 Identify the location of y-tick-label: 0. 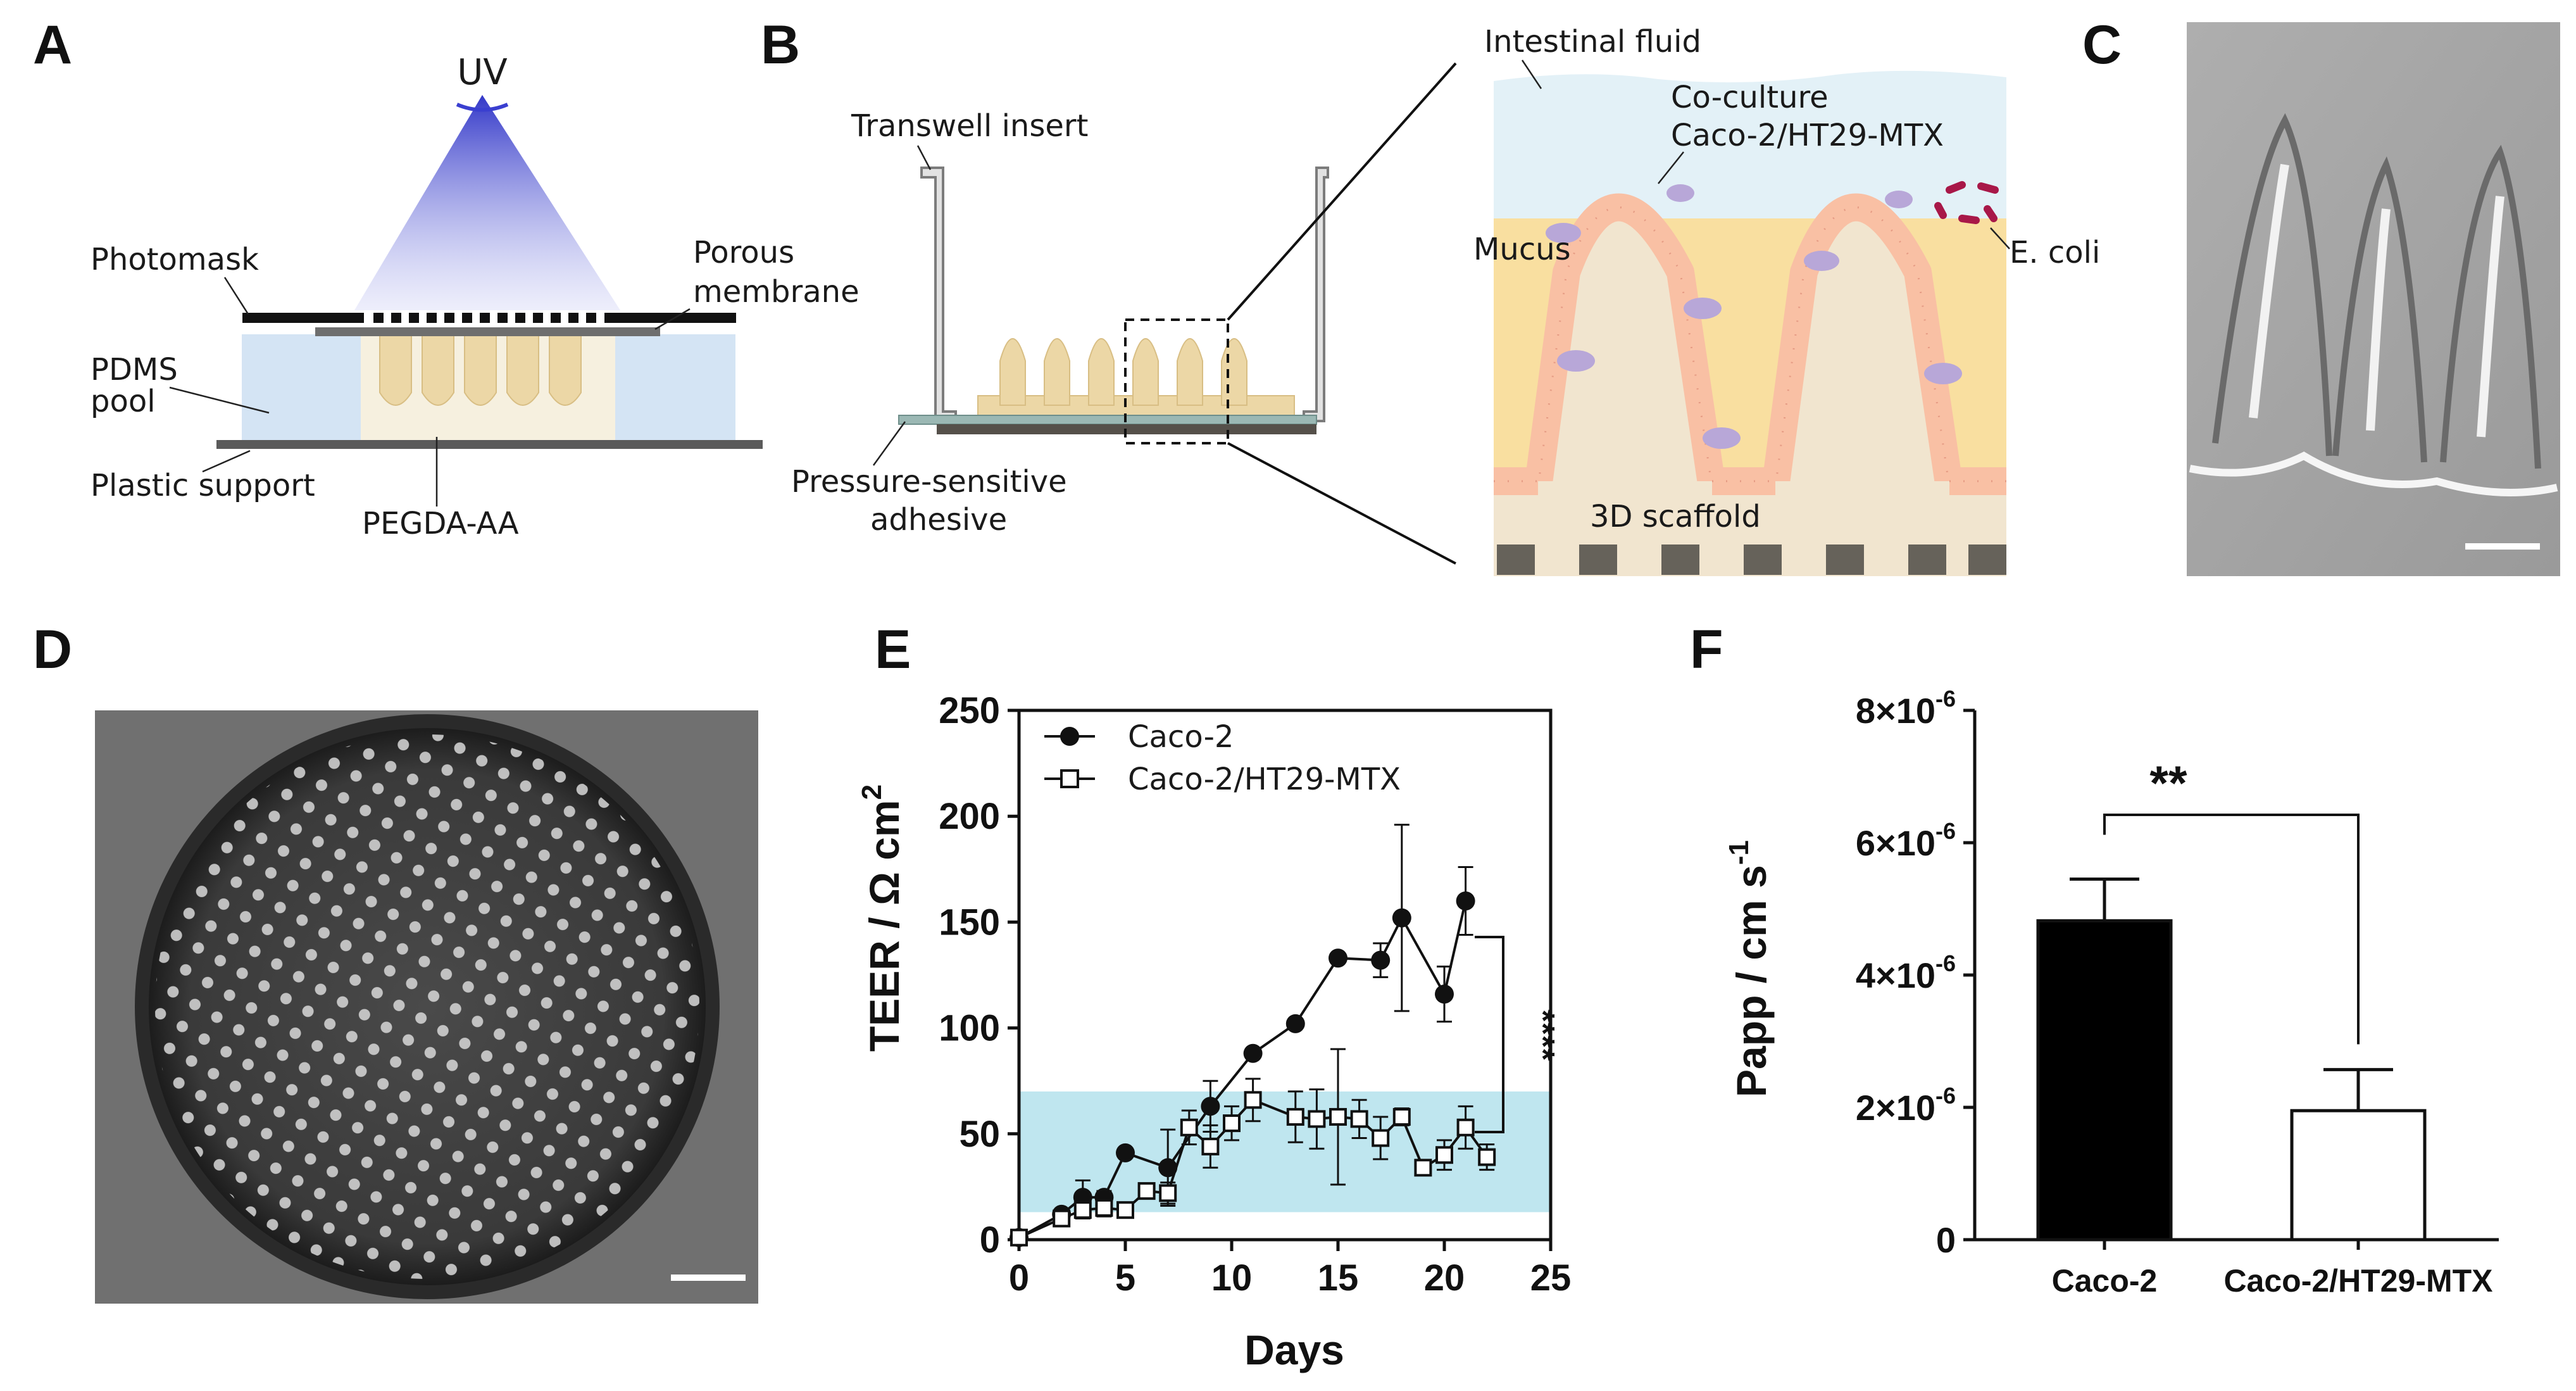
(990, 1240).